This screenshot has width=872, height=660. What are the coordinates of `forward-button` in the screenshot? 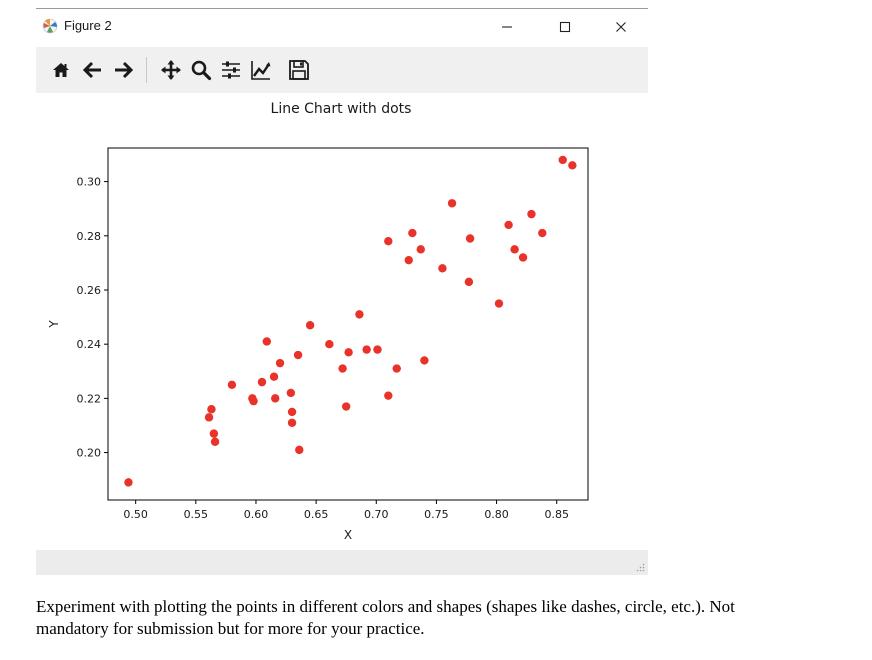 It's located at (123, 70).